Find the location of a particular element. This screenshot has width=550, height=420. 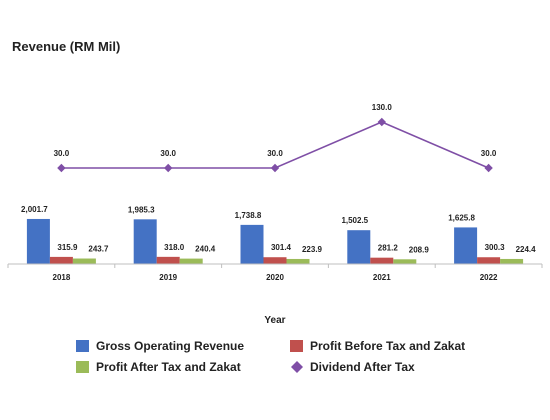

dividend-line-layer: 30.0 30.0 30.0 130.0 30.0 is located at coordinates (275, 138).